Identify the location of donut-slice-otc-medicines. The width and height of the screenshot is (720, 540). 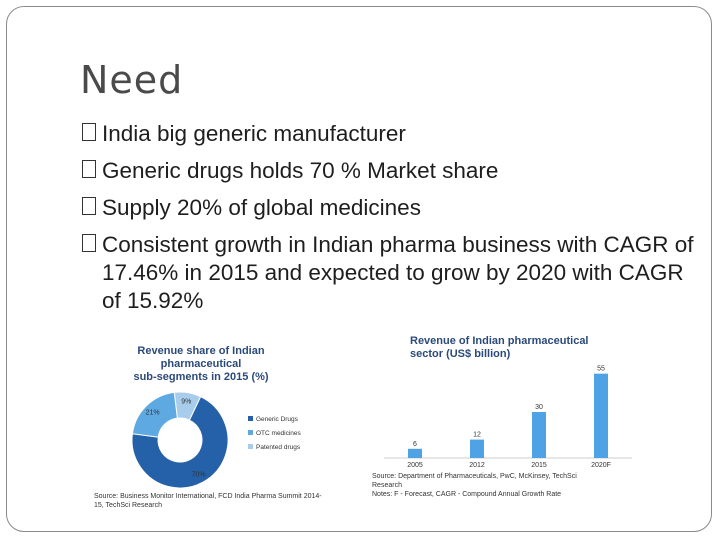
(154, 414).